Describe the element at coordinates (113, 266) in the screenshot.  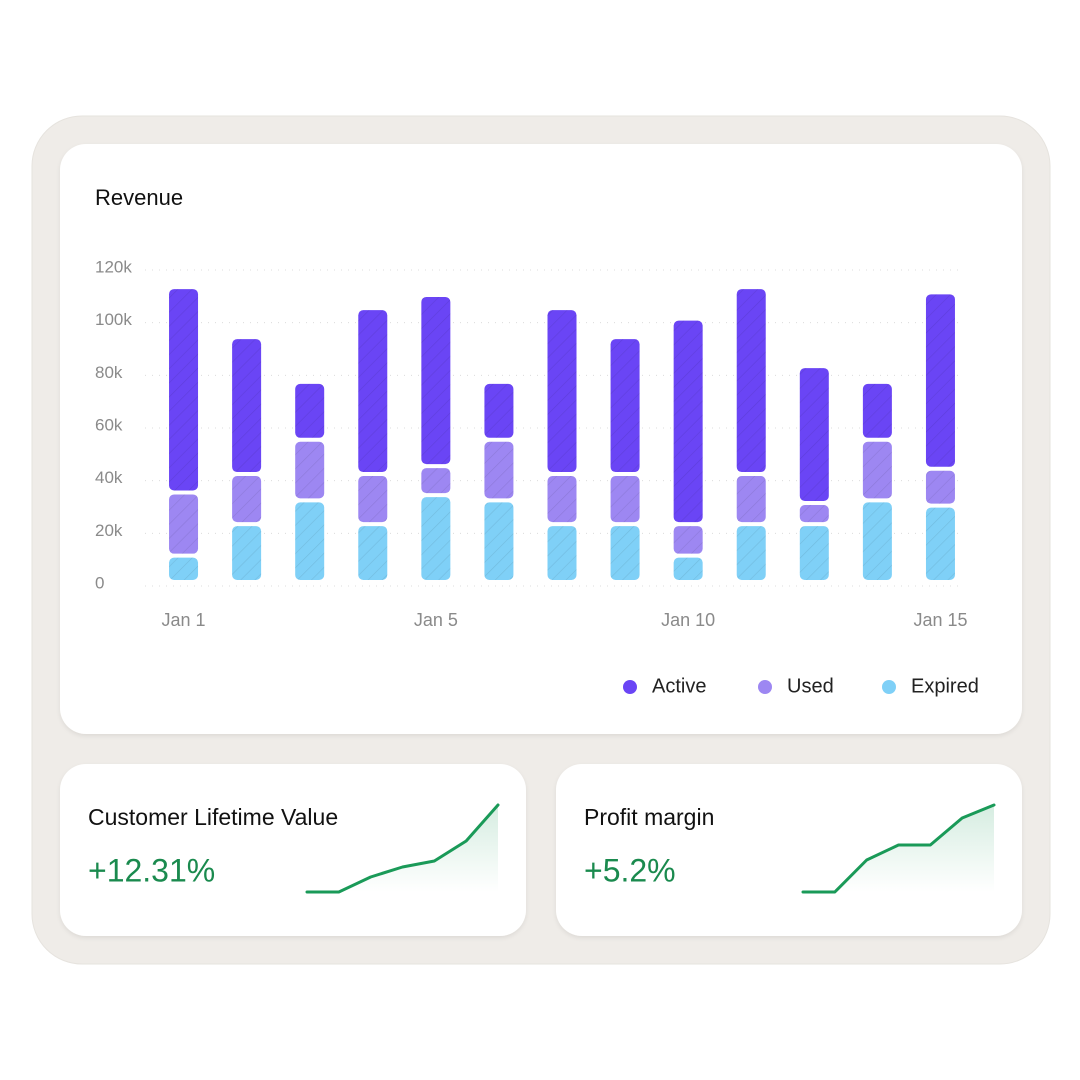
I see `y-tick-label: 120k` at that location.